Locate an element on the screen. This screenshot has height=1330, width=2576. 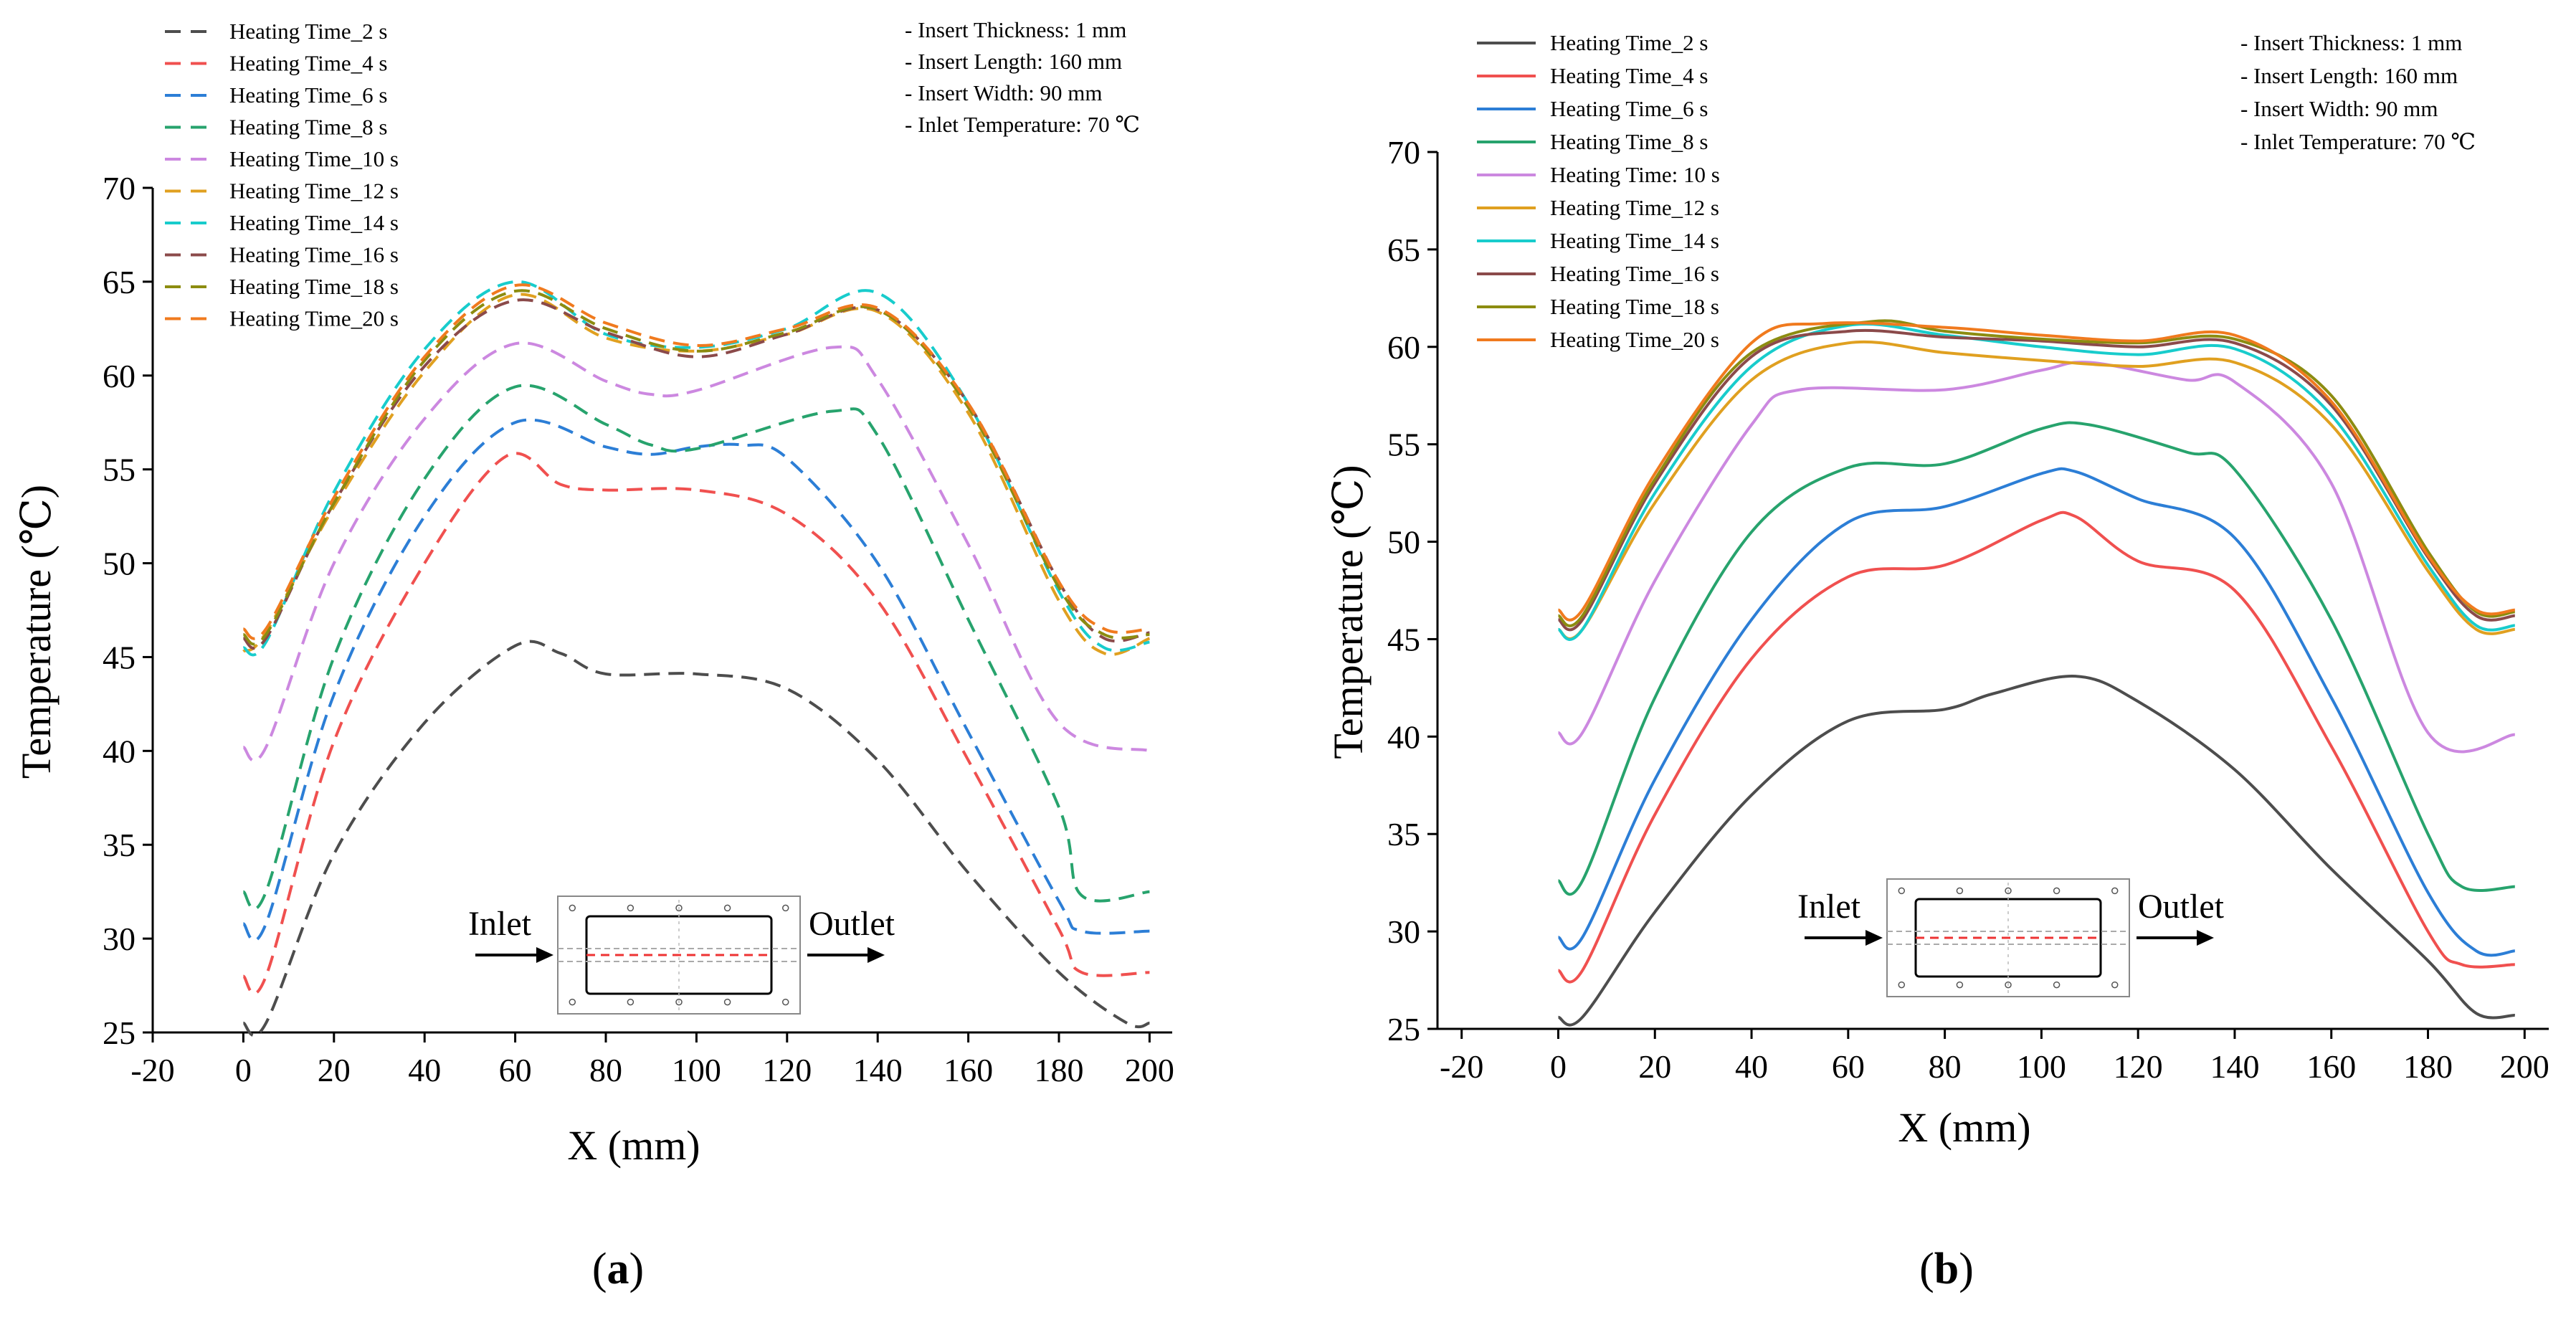
legend-label: Heating Time_16 s is located at coordinates (1634, 273).